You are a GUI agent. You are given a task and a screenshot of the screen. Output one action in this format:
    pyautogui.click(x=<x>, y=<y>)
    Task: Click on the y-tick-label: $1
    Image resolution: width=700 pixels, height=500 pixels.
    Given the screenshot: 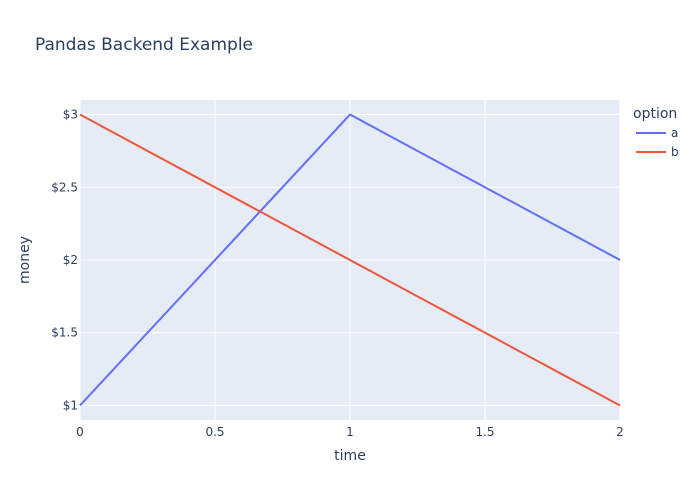 What is the action you would take?
    pyautogui.click(x=70, y=405)
    